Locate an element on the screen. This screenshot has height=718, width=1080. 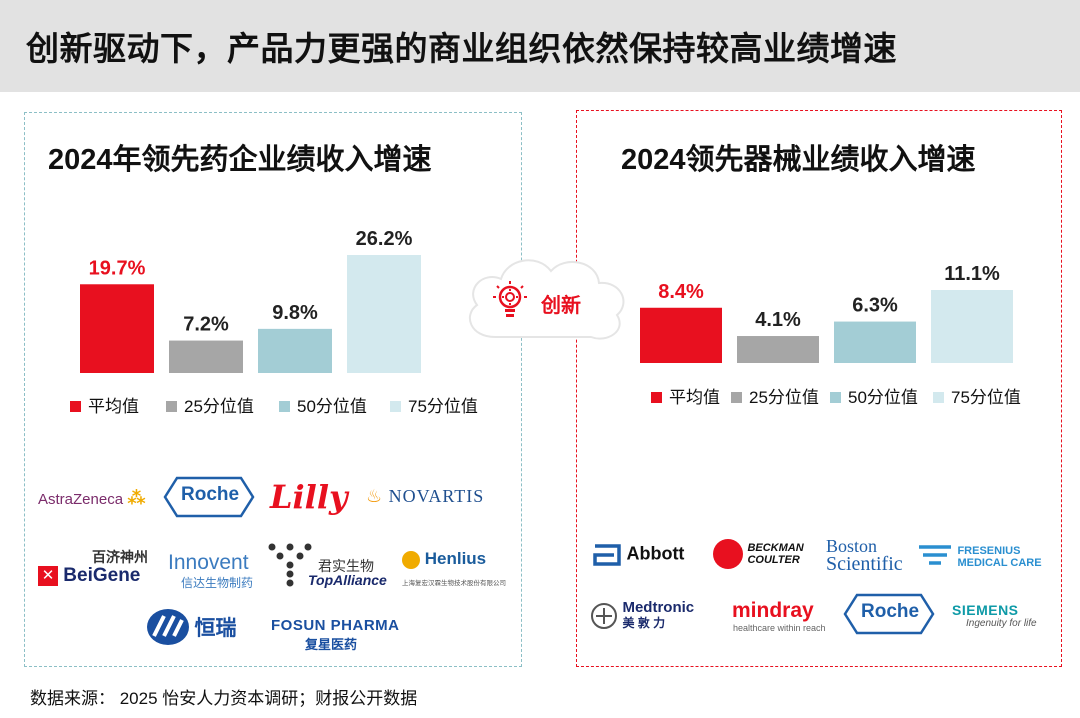
data-label: 7.2% is located at coordinates (206, 325).